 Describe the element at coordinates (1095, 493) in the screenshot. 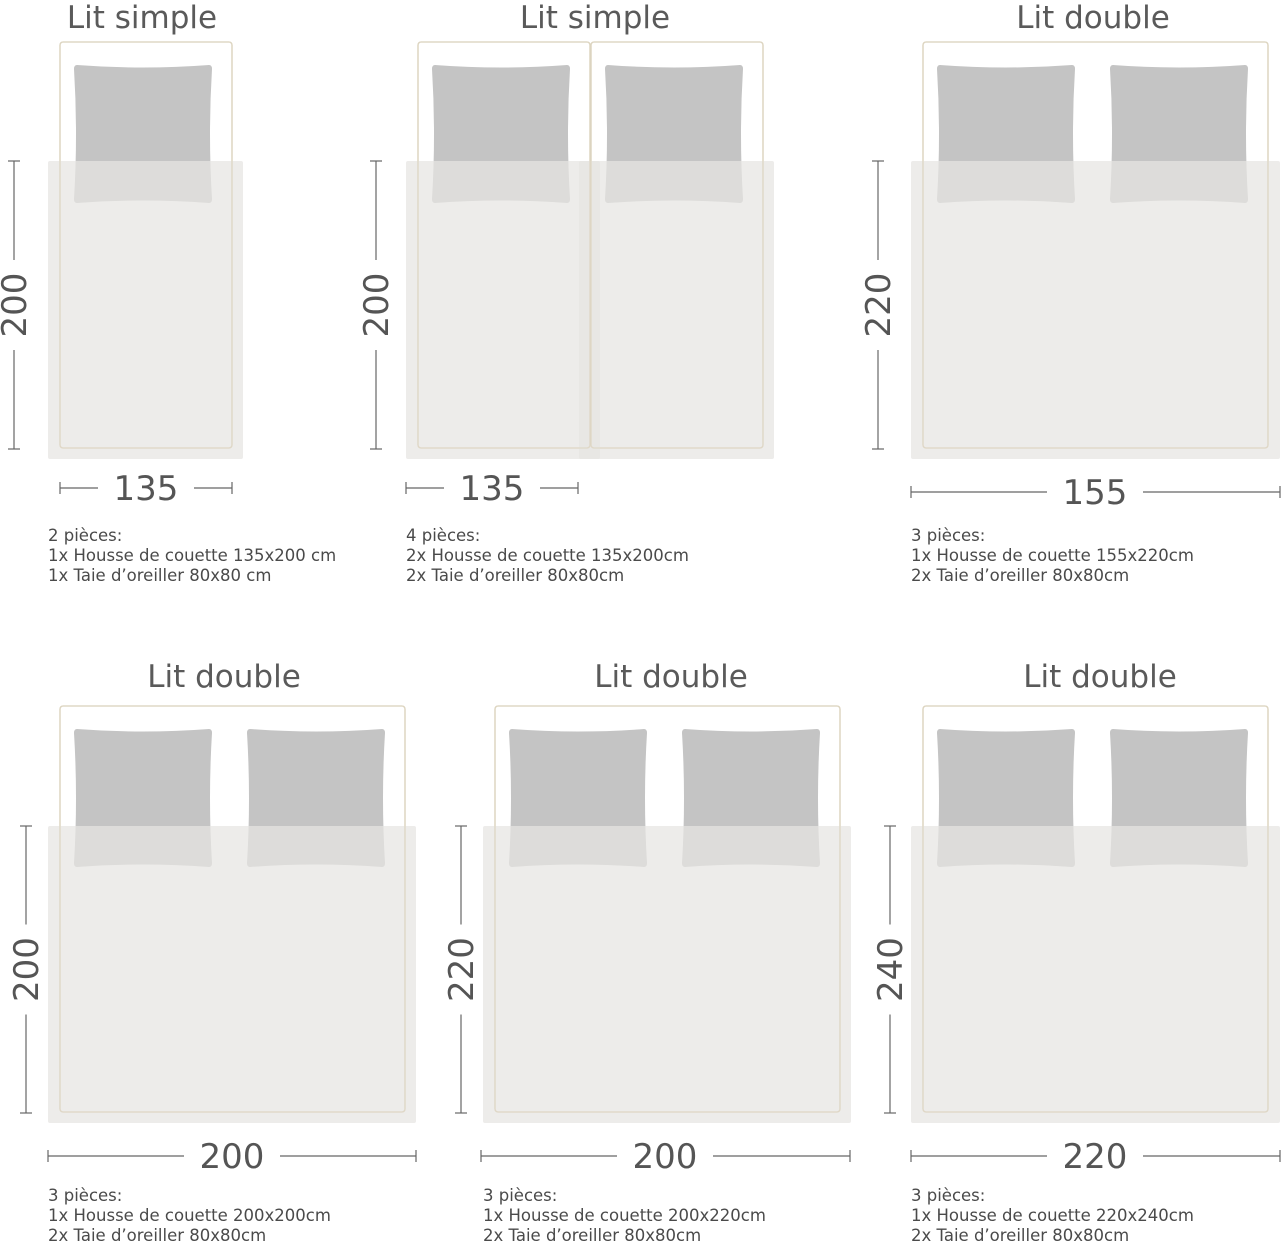

I see `width-label: 155` at that location.